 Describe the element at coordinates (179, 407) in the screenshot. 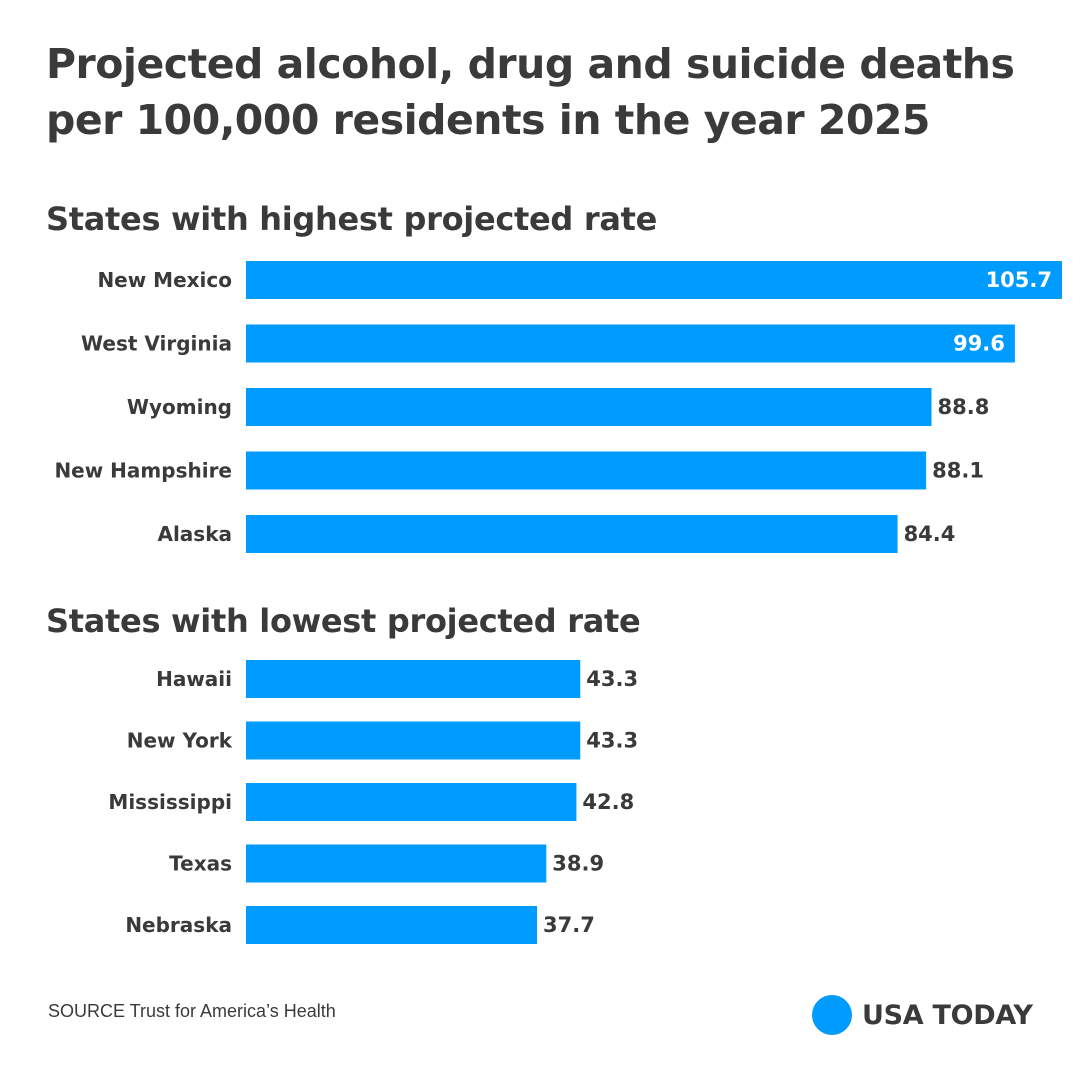

I see `category-label: Wyoming` at that location.